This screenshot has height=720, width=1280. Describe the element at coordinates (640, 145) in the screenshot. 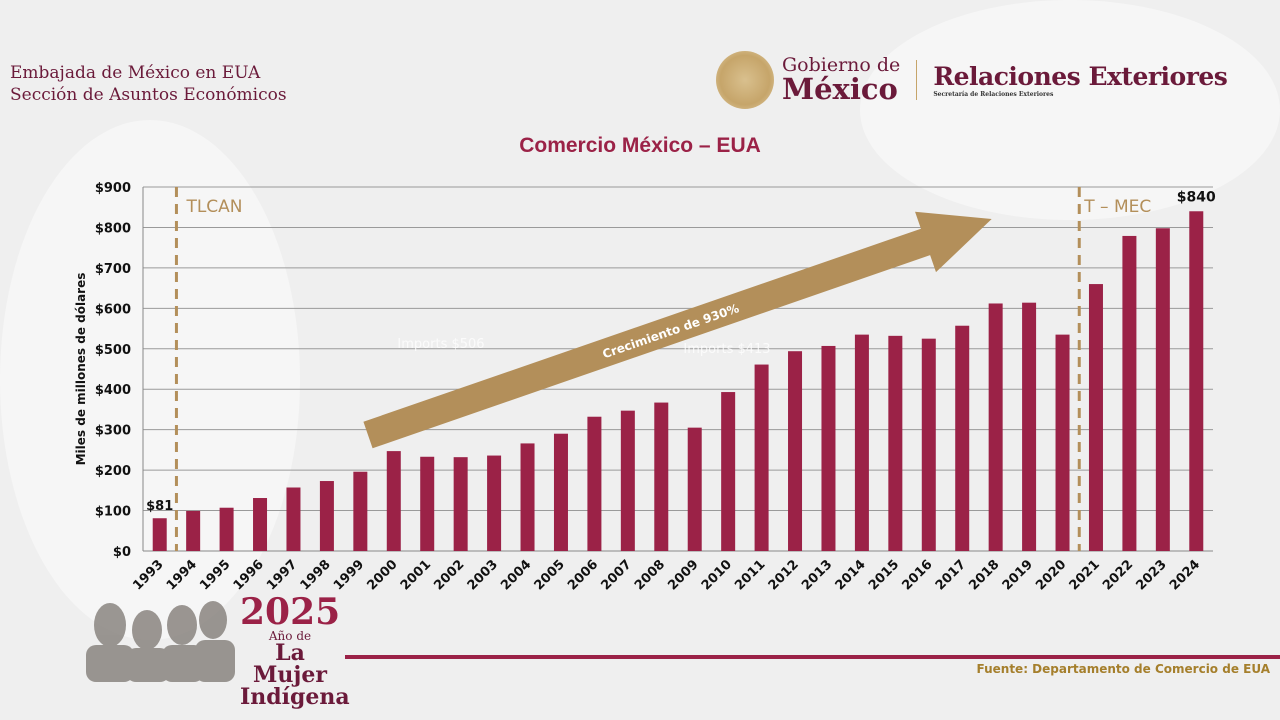

I see `chart-title: Comercio México – EUA` at that location.